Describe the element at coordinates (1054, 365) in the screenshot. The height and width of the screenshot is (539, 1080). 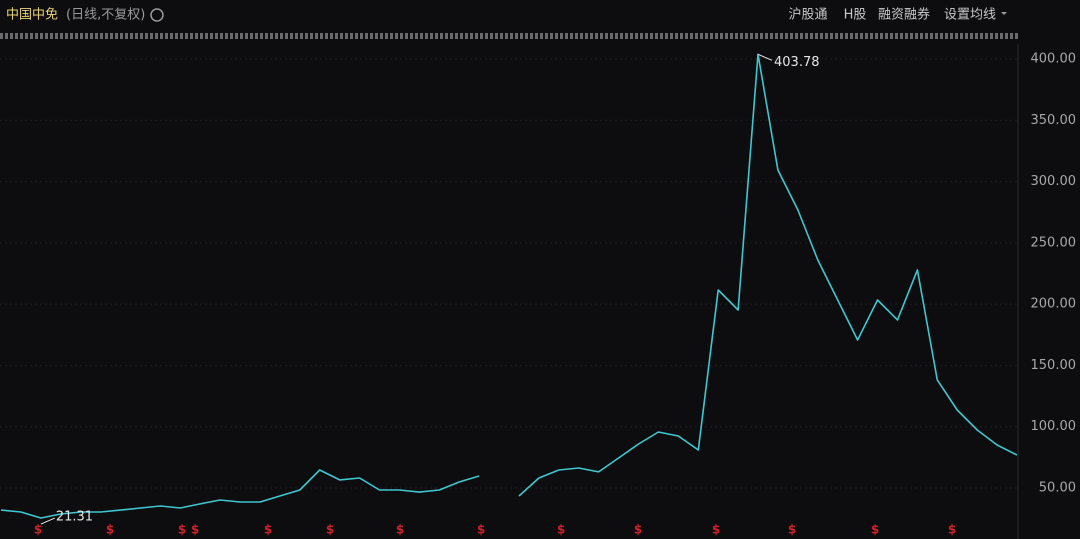
I see `y-tick-label: 150.00` at that location.